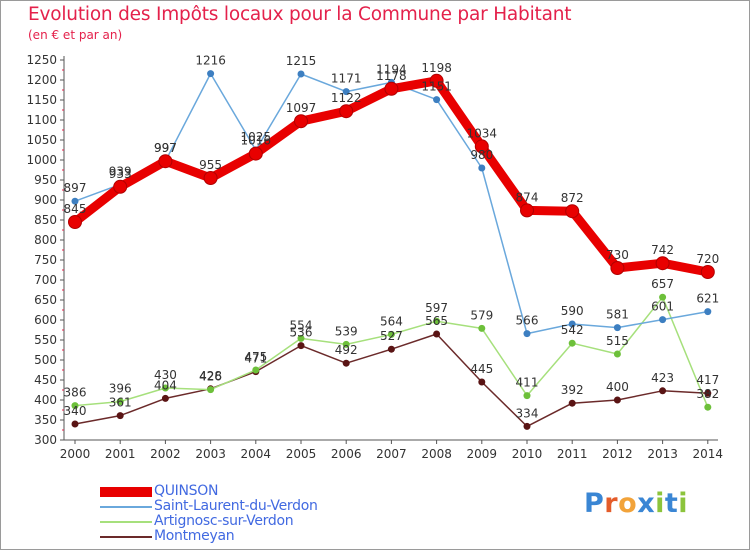 Image resolution: width=750 pixels, height=550 pixels. What do you see at coordinates (75, 411) in the screenshot?
I see `data-label: 340` at bounding box center [75, 411].